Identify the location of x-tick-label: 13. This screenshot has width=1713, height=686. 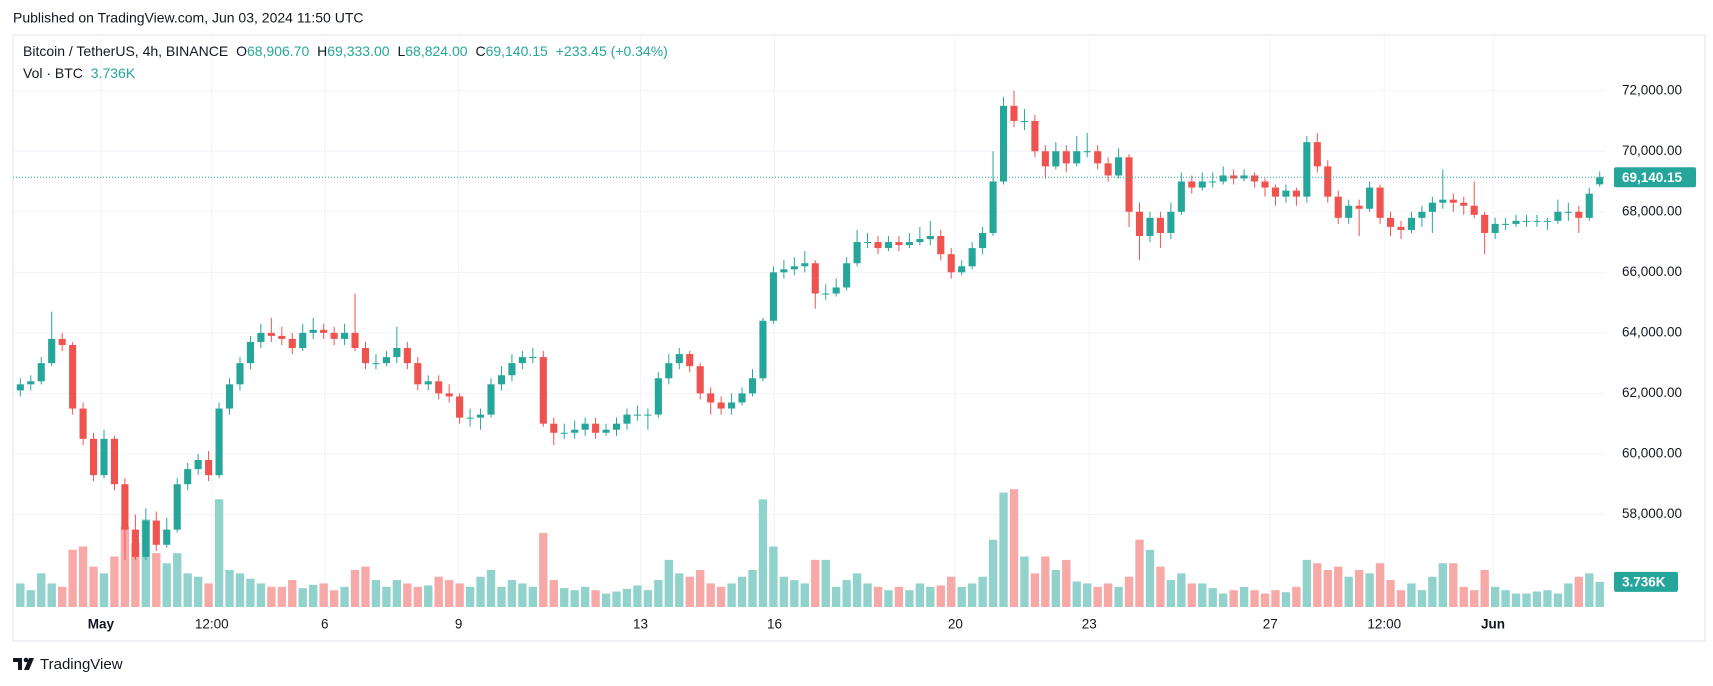
(640, 624).